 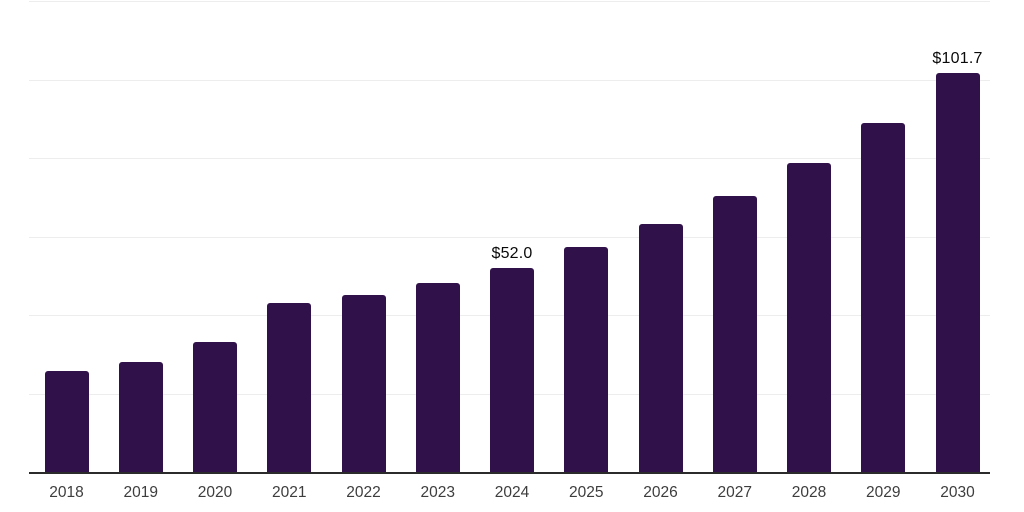 I want to click on x-tick-label: 2027, so click(x=734, y=492).